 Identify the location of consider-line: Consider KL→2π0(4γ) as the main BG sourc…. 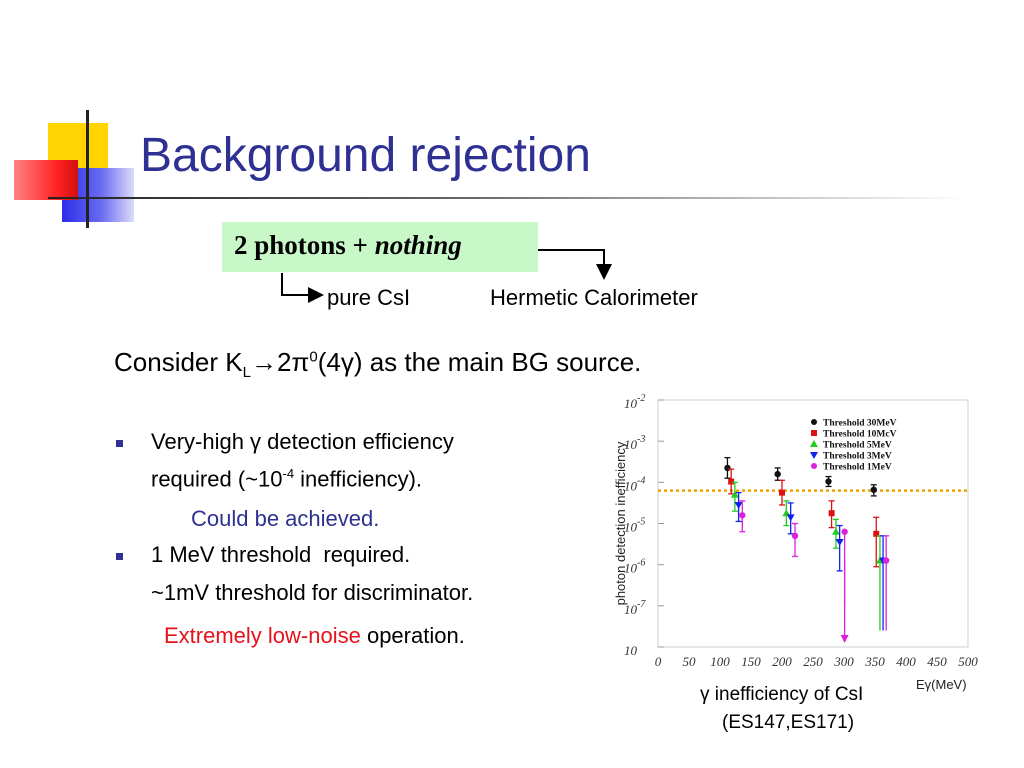
(378, 364).